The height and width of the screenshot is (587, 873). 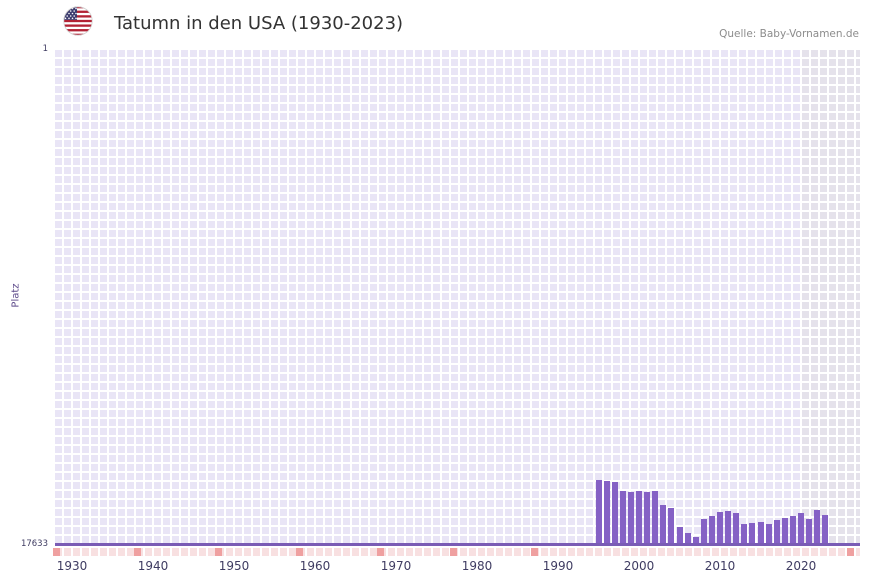 What do you see at coordinates (647, 517) in the screenshot?
I see `bar-2001` at bounding box center [647, 517].